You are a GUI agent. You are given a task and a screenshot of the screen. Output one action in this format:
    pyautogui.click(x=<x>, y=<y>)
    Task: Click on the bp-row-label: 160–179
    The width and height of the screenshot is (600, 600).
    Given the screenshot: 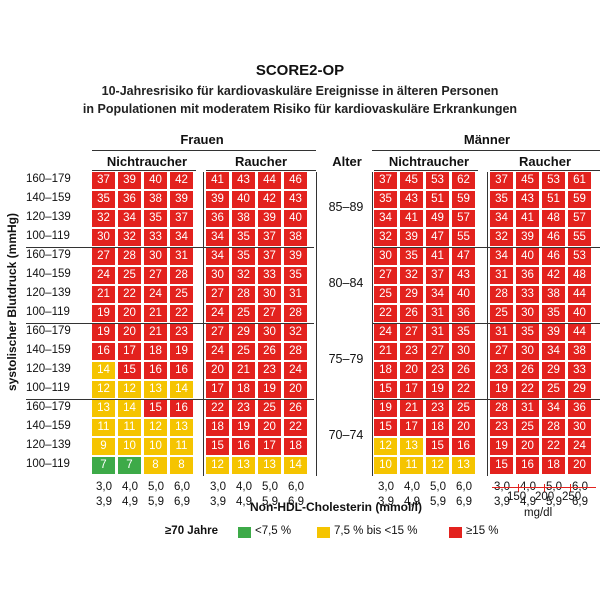 What is the action you would take?
    pyautogui.click(x=48, y=179)
    